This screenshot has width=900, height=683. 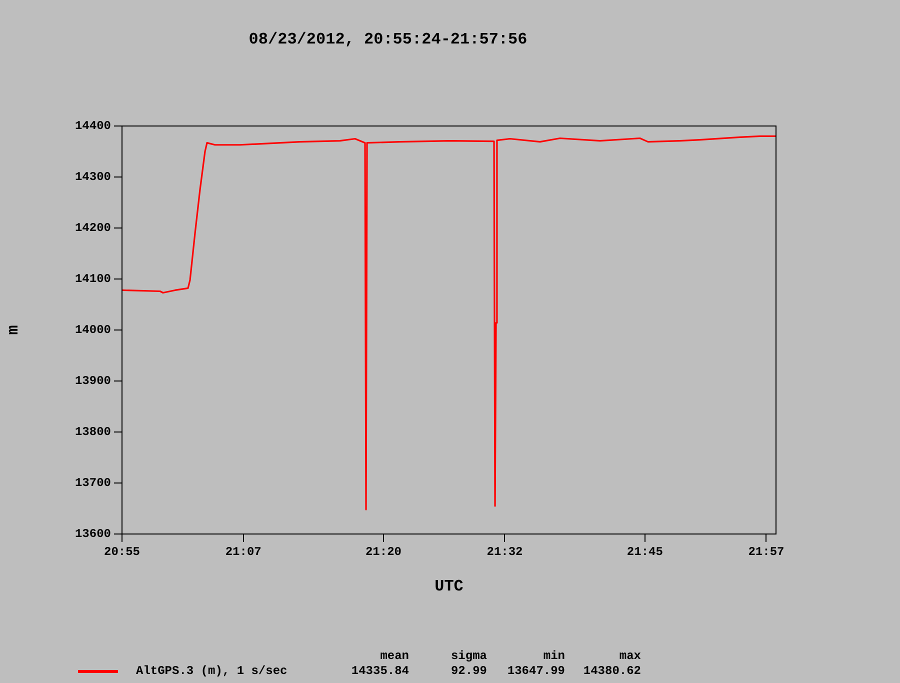 What do you see at coordinates (383, 552) in the screenshot?
I see `x-tick-label: 21:20` at bounding box center [383, 552].